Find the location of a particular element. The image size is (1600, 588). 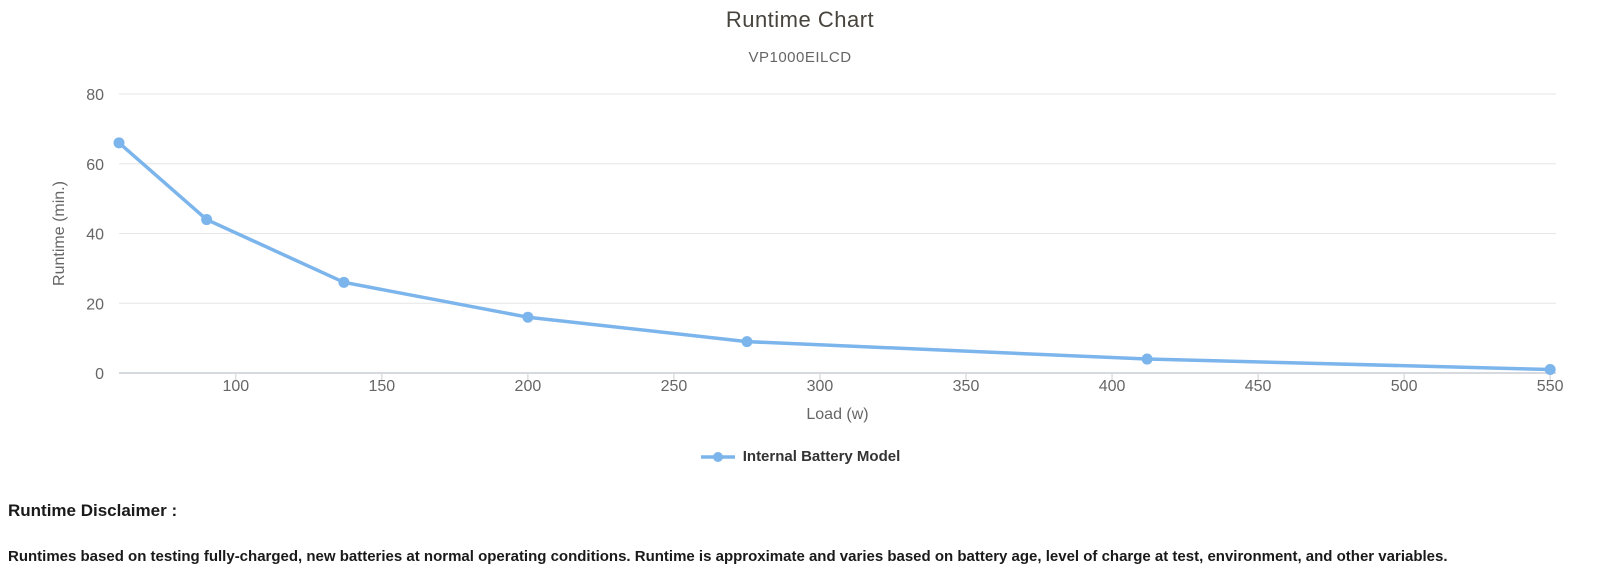

y-axis-title: Runtime (min.) is located at coordinates (59, 233).